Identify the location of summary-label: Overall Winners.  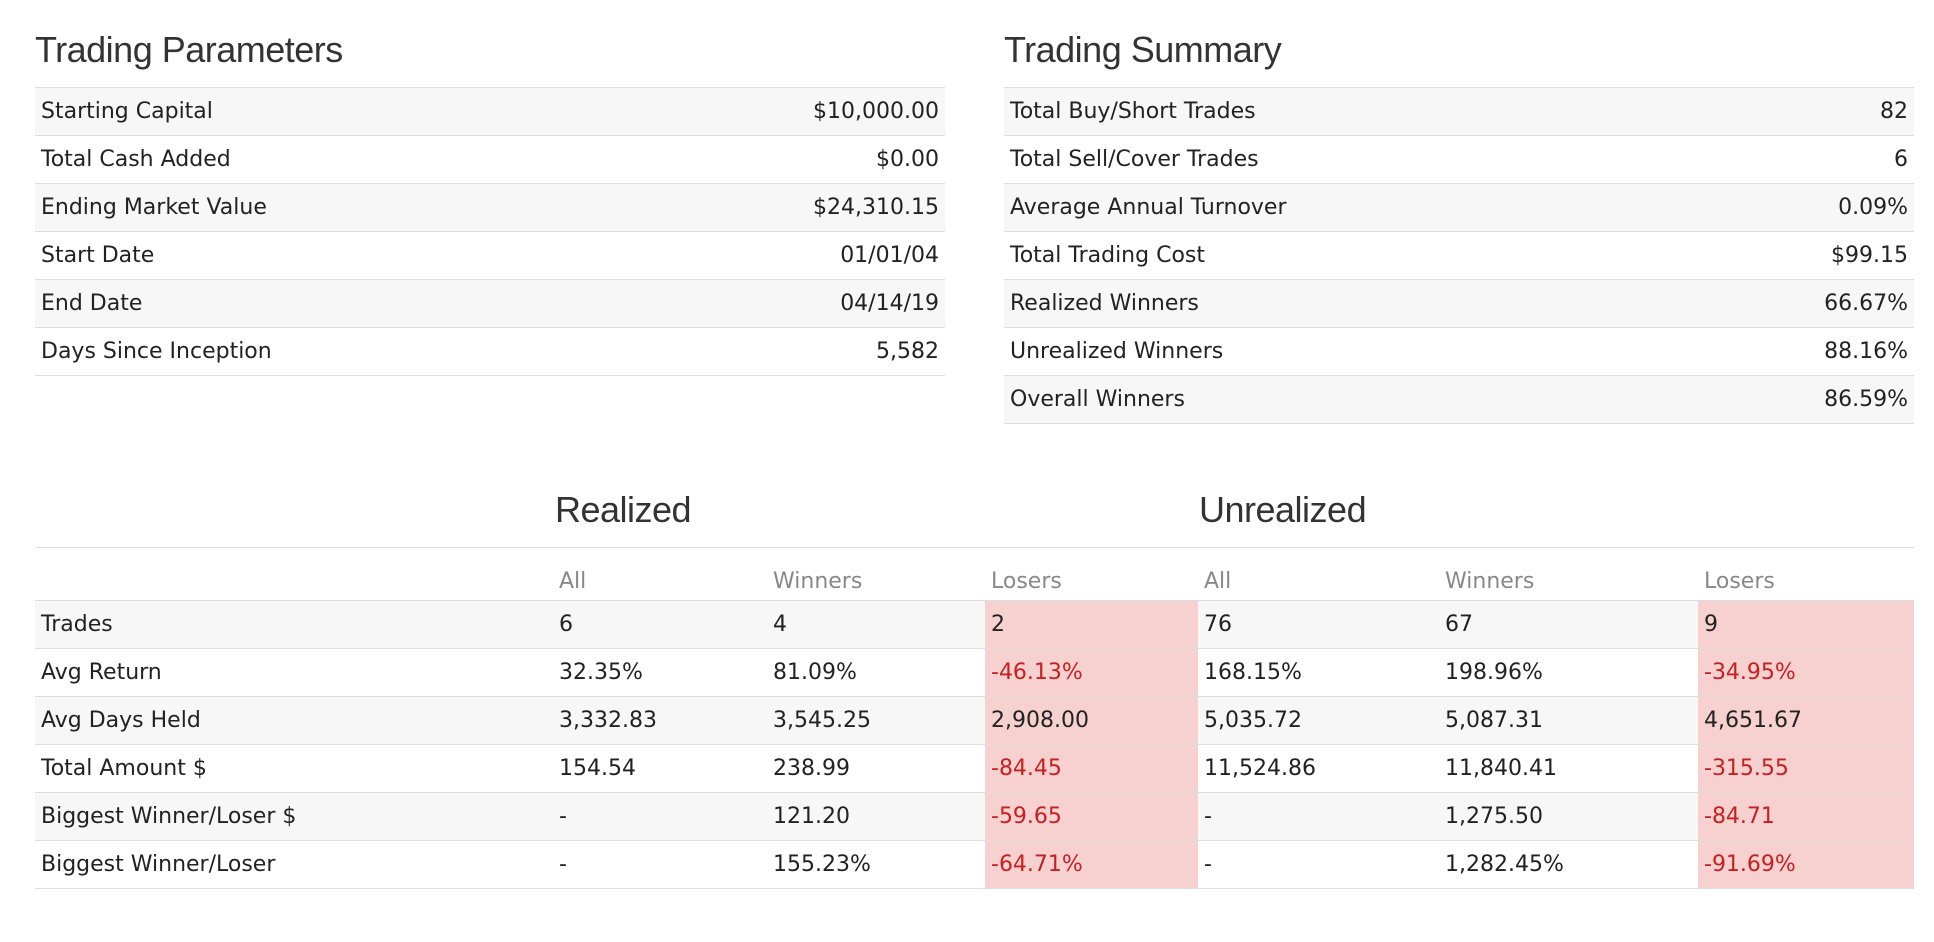
(1345, 399).